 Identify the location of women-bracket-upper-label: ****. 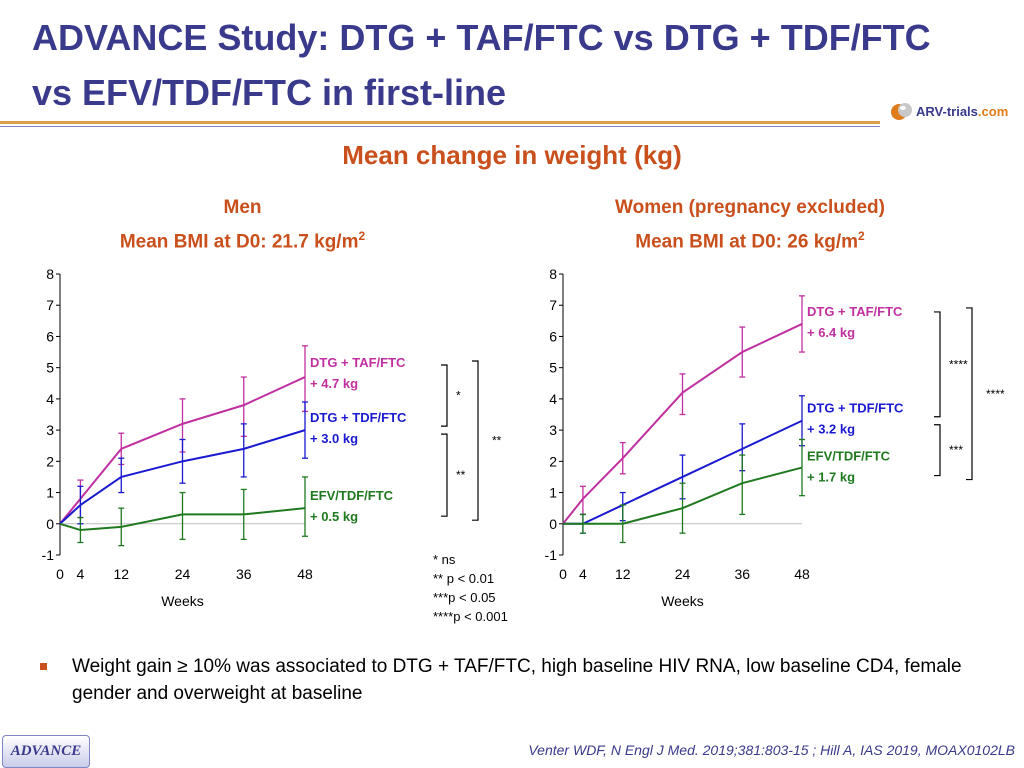
(958, 364).